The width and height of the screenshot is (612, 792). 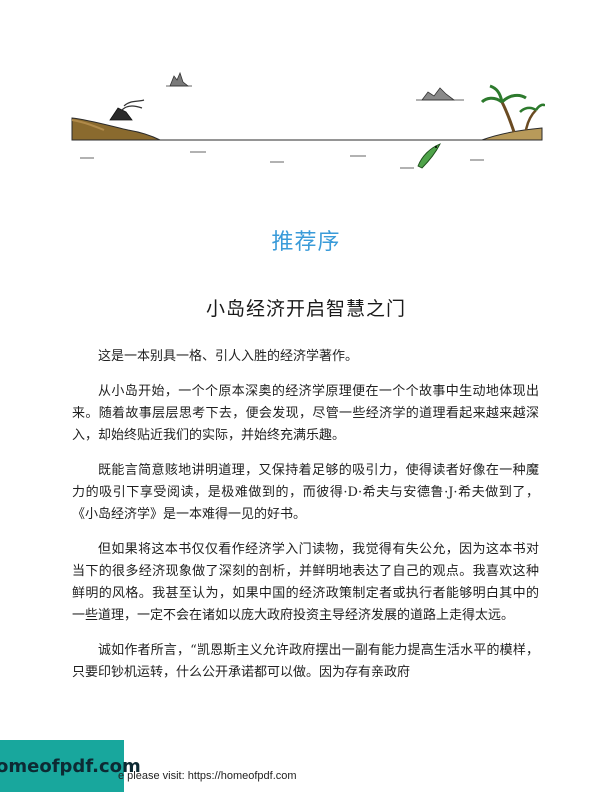 What do you see at coordinates (116, 120) in the screenshot?
I see `left-island-icon` at bounding box center [116, 120].